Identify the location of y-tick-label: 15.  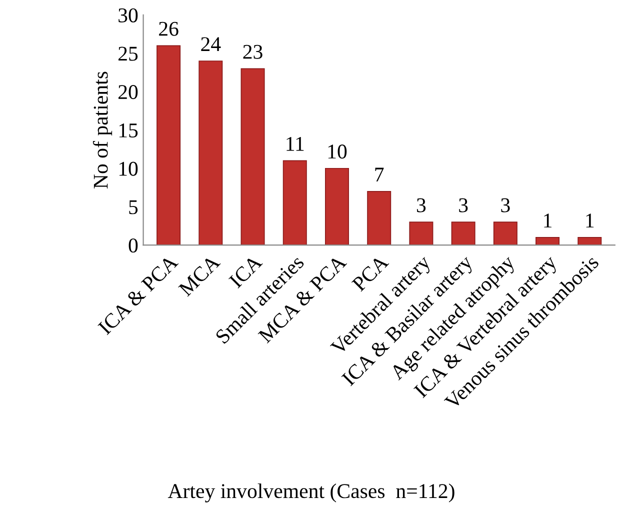
(128, 131).